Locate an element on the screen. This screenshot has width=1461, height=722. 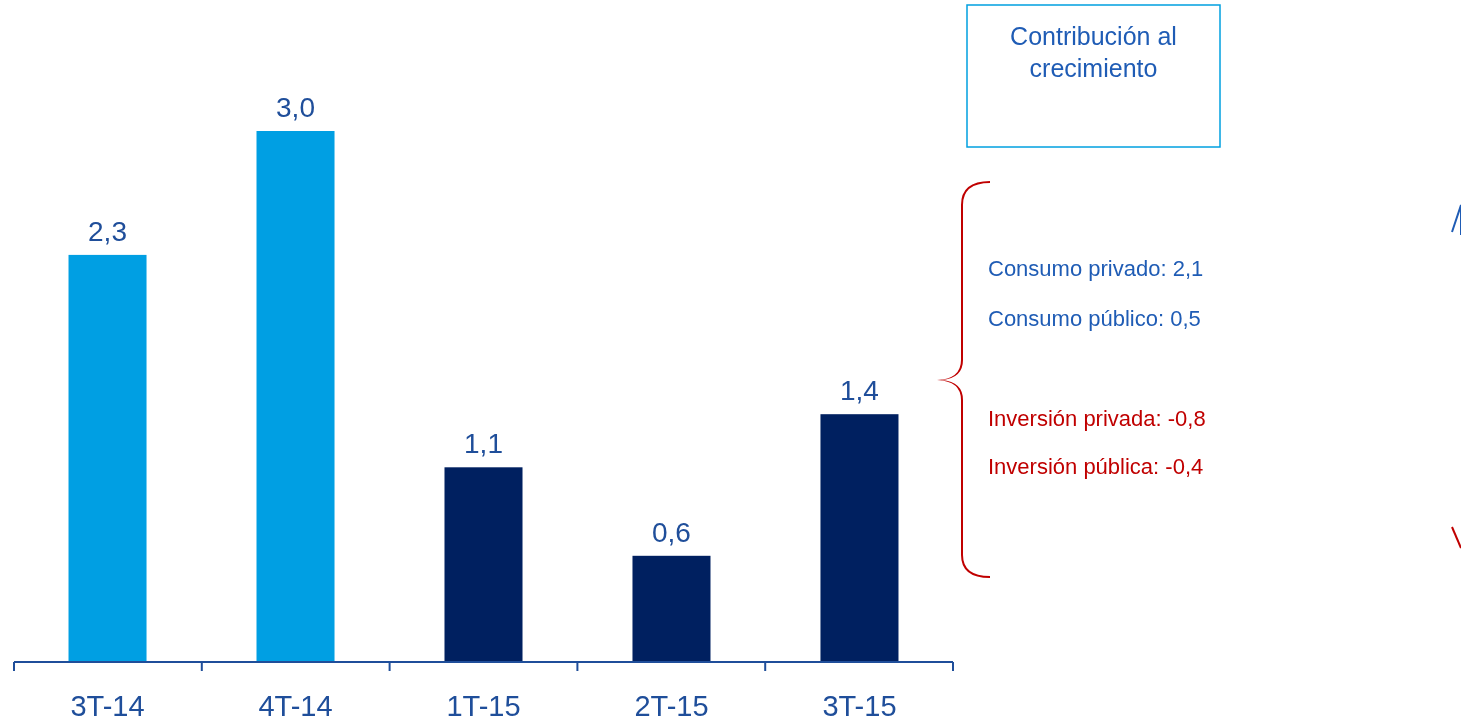
x-tick-label: 3T-15 is located at coordinates (859, 706).